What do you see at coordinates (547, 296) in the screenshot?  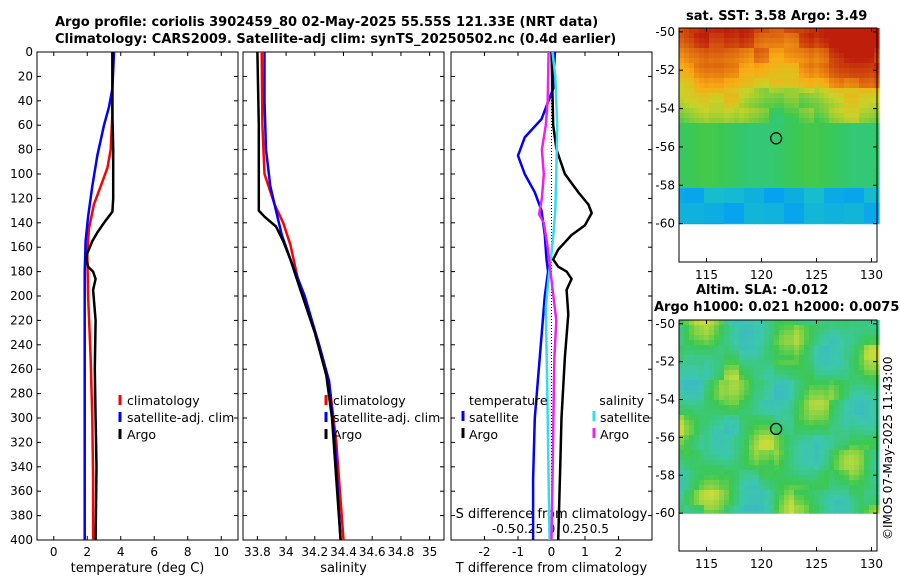 I see `series-line-salinity-argo` at bounding box center [547, 296].